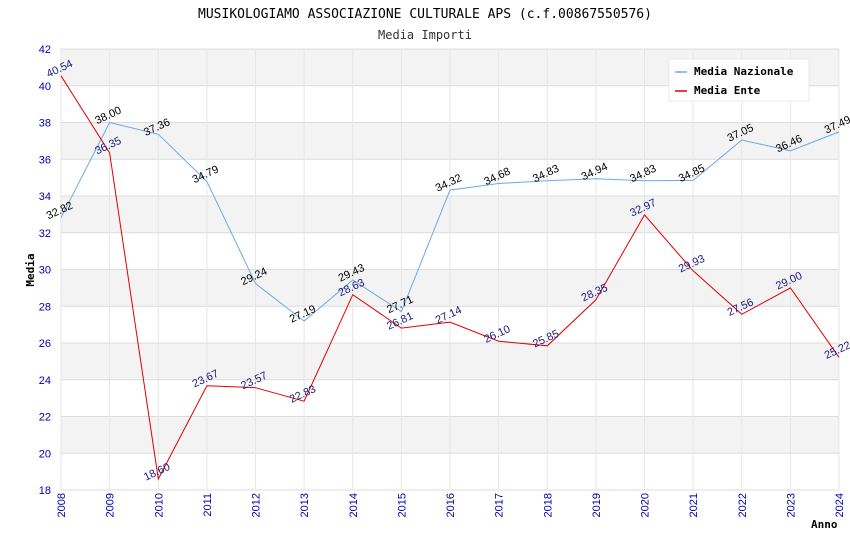 This screenshot has width=850, height=550. I want to click on x-tick-label: 2020, so click(646, 505).